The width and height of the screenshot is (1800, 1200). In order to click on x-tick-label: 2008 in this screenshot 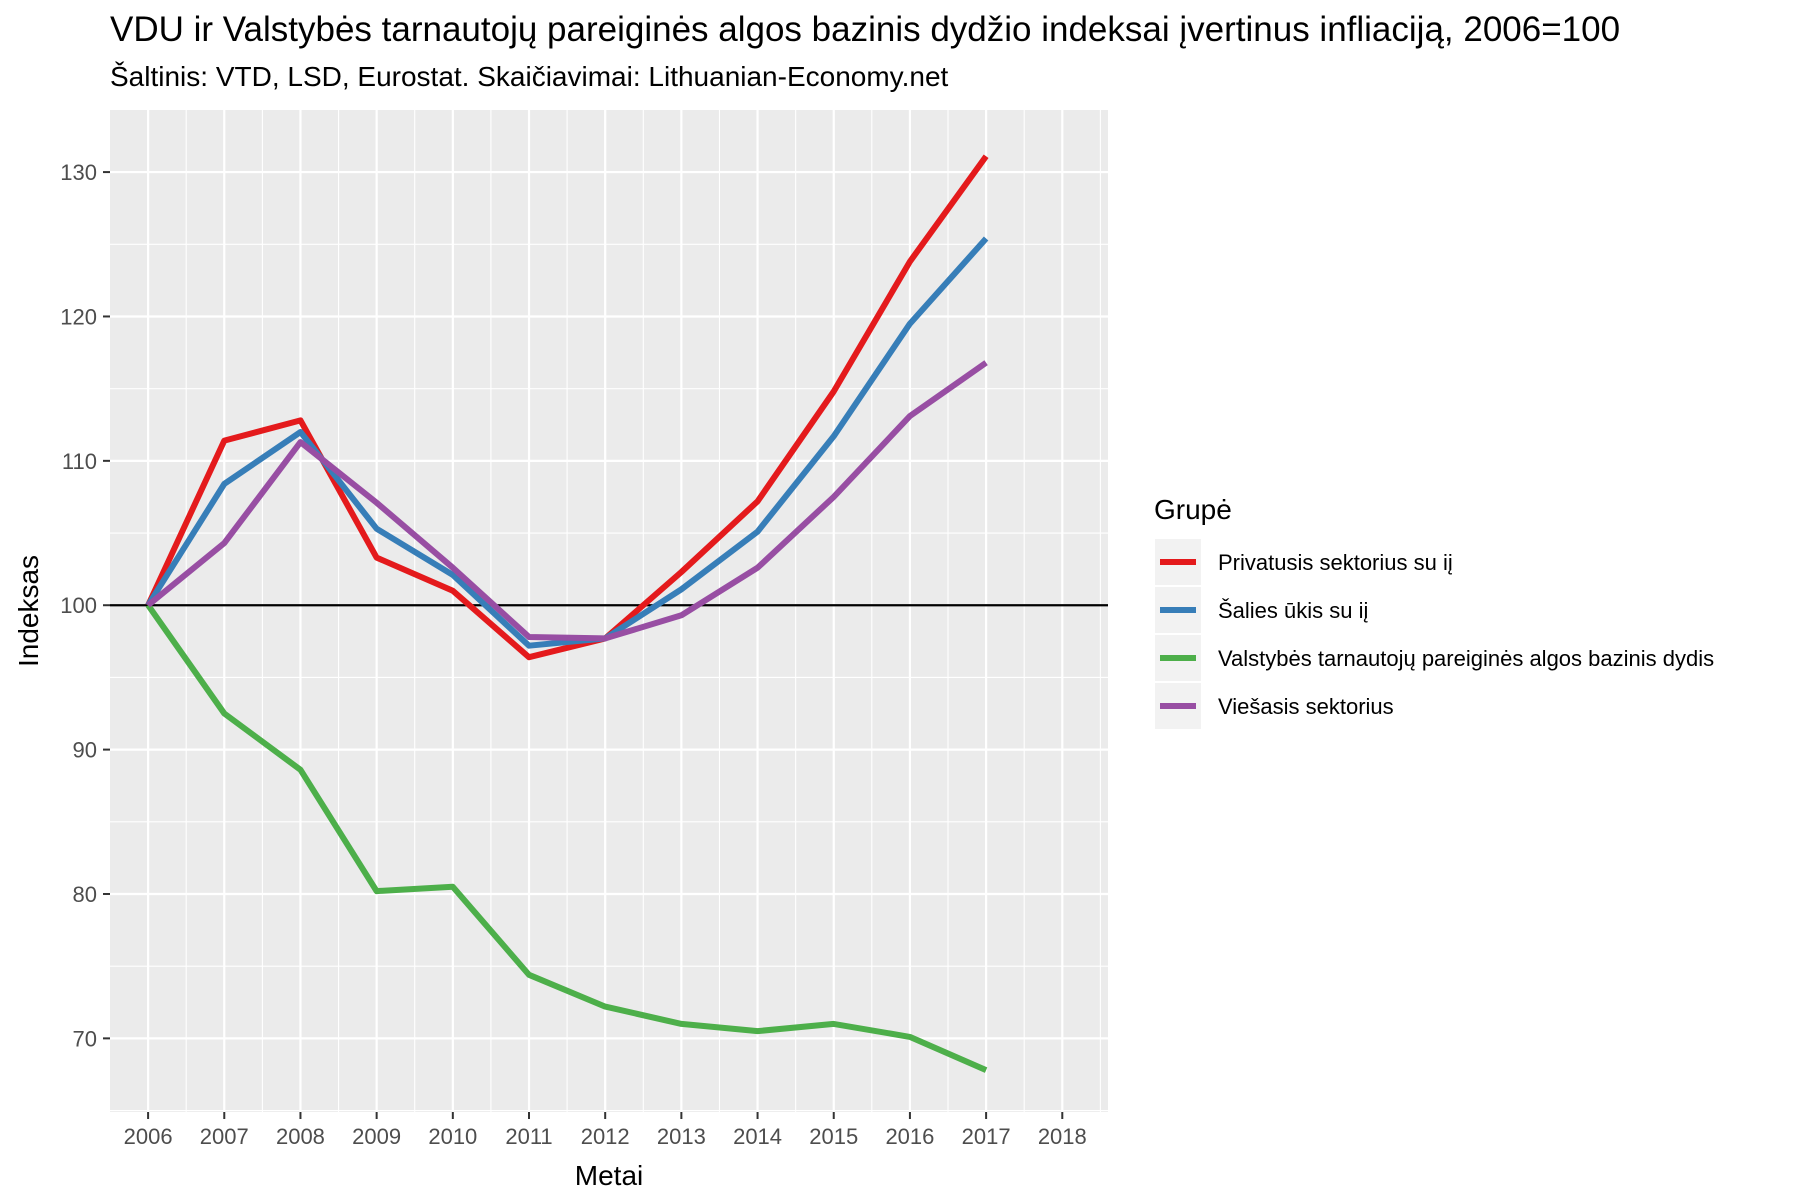, I will do `click(300, 1136)`.